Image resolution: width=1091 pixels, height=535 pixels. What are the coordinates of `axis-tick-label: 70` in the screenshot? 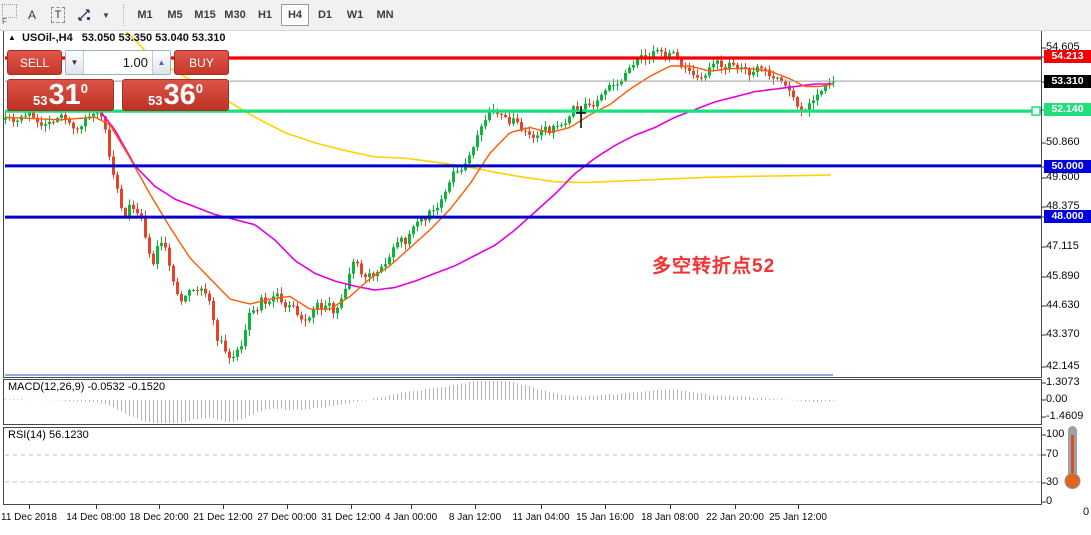 It's located at (1052, 454).